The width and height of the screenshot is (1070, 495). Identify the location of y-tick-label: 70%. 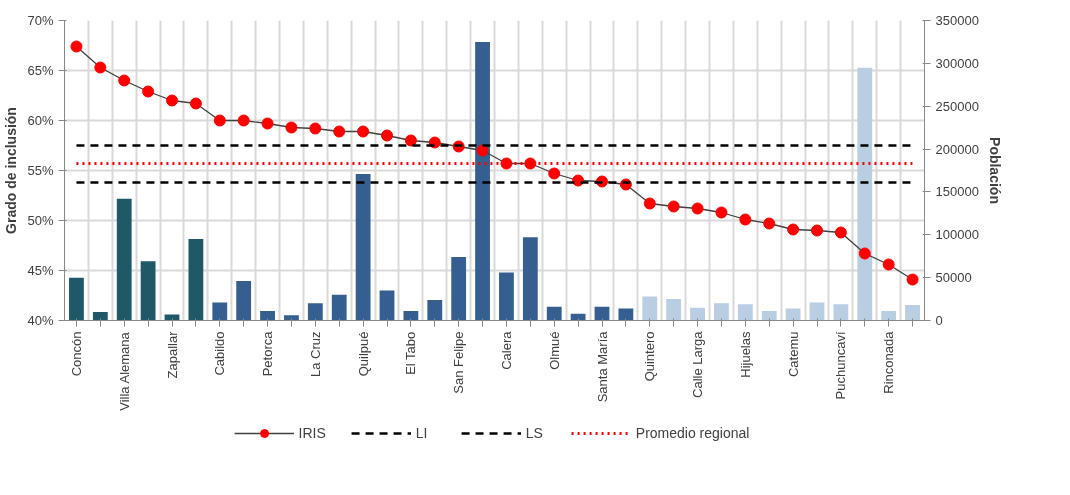
(40, 20).